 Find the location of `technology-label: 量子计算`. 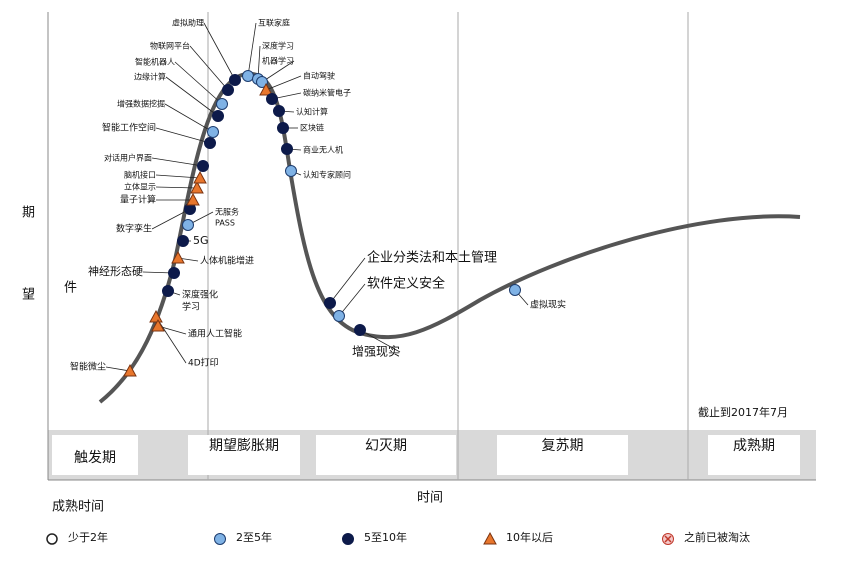

technology-label: 量子计算 is located at coordinates (138, 200).